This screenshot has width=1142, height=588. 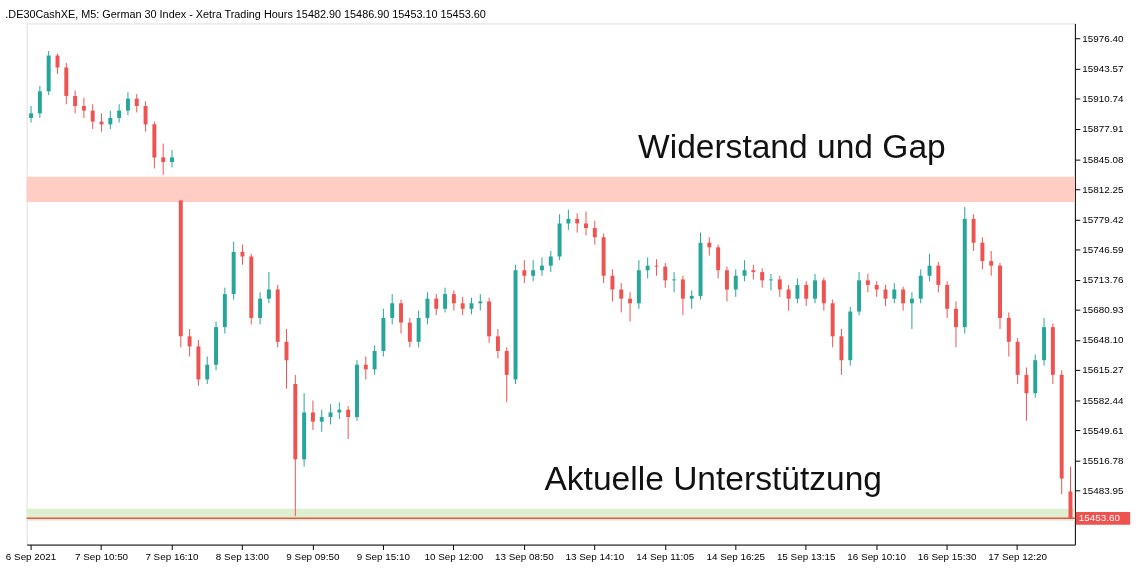 What do you see at coordinates (1103, 370) in the screenshot?
I see `y-tick-label: 15615.27` at bounding box center [1103, 370].